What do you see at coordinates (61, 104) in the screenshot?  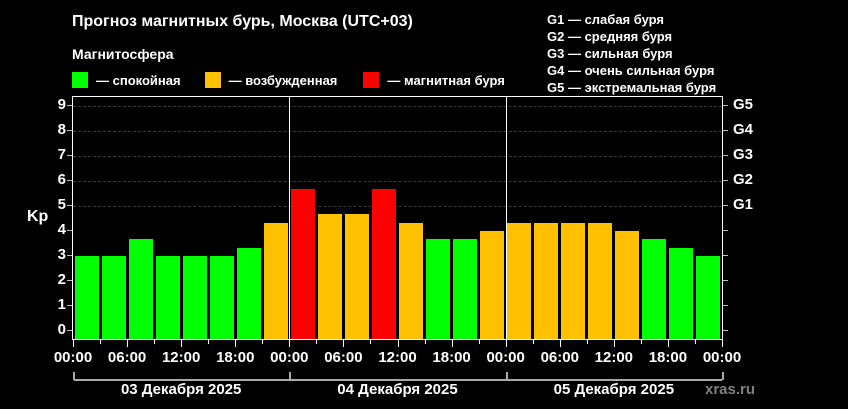 I see `y-tick-label: 9` at bounding box center [61, 104].